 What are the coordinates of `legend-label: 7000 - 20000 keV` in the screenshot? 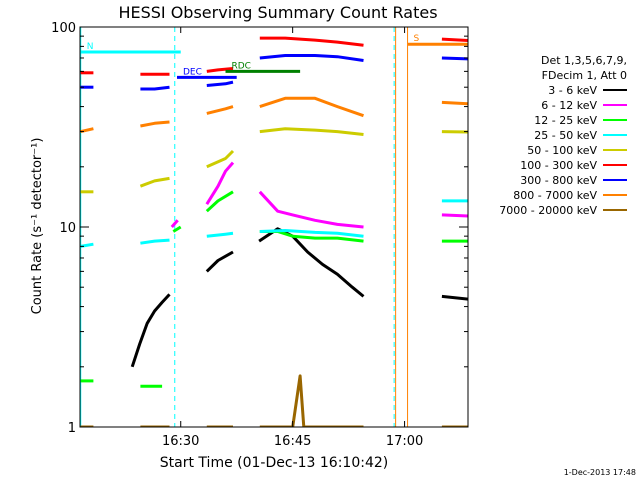 It's located at (548, 210).